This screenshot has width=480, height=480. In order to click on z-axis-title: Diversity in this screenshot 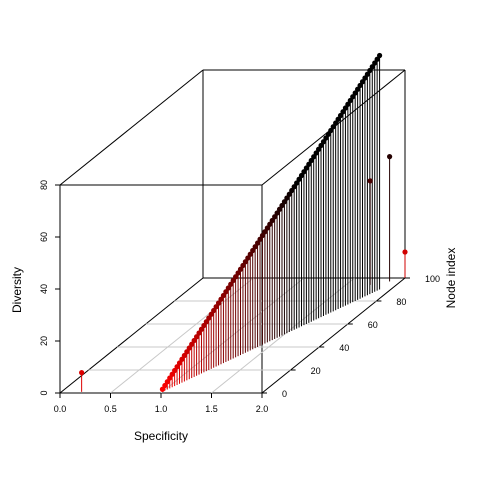, I will do `click(17, 290)`.